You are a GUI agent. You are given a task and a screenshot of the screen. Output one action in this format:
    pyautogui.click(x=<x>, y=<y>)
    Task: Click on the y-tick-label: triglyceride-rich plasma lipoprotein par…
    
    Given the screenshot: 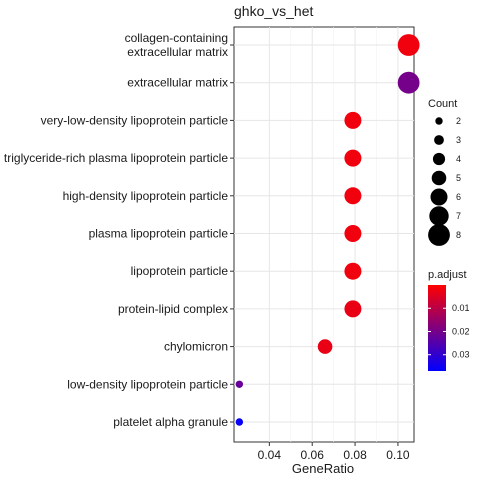 What is the action you would take?
    pyautogui.click(x=116, y=158)
    